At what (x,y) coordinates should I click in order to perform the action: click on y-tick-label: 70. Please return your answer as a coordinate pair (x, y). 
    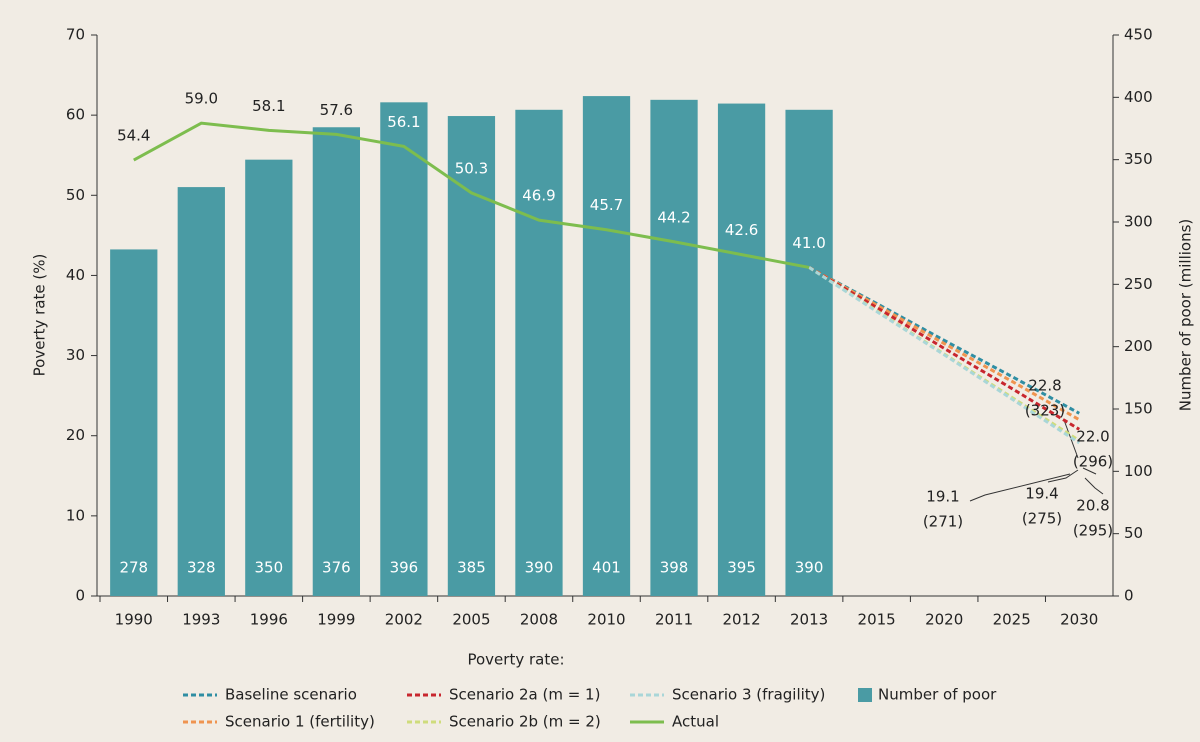
    Looking at the image, I should click on (75, 35).